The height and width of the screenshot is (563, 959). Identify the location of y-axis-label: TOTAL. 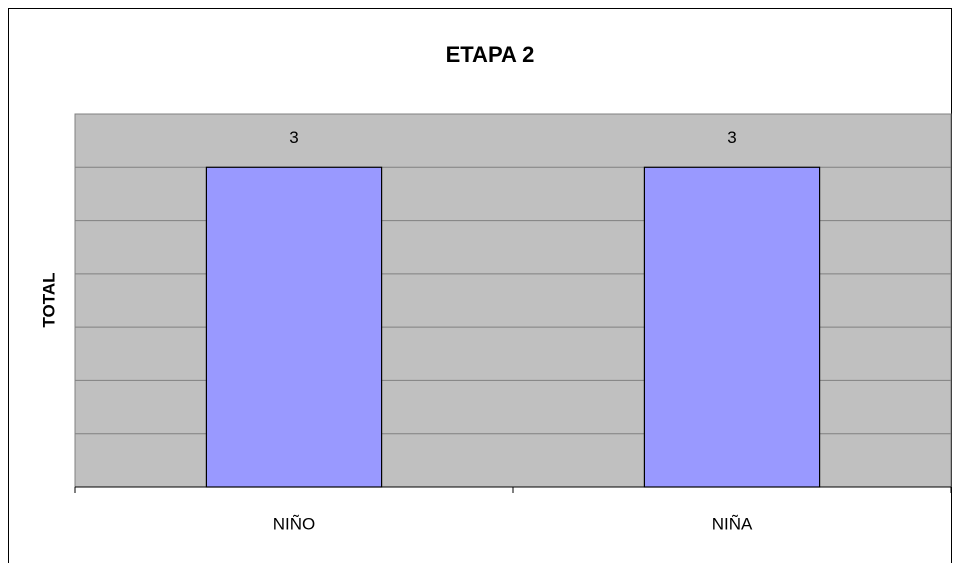
(48, 299).